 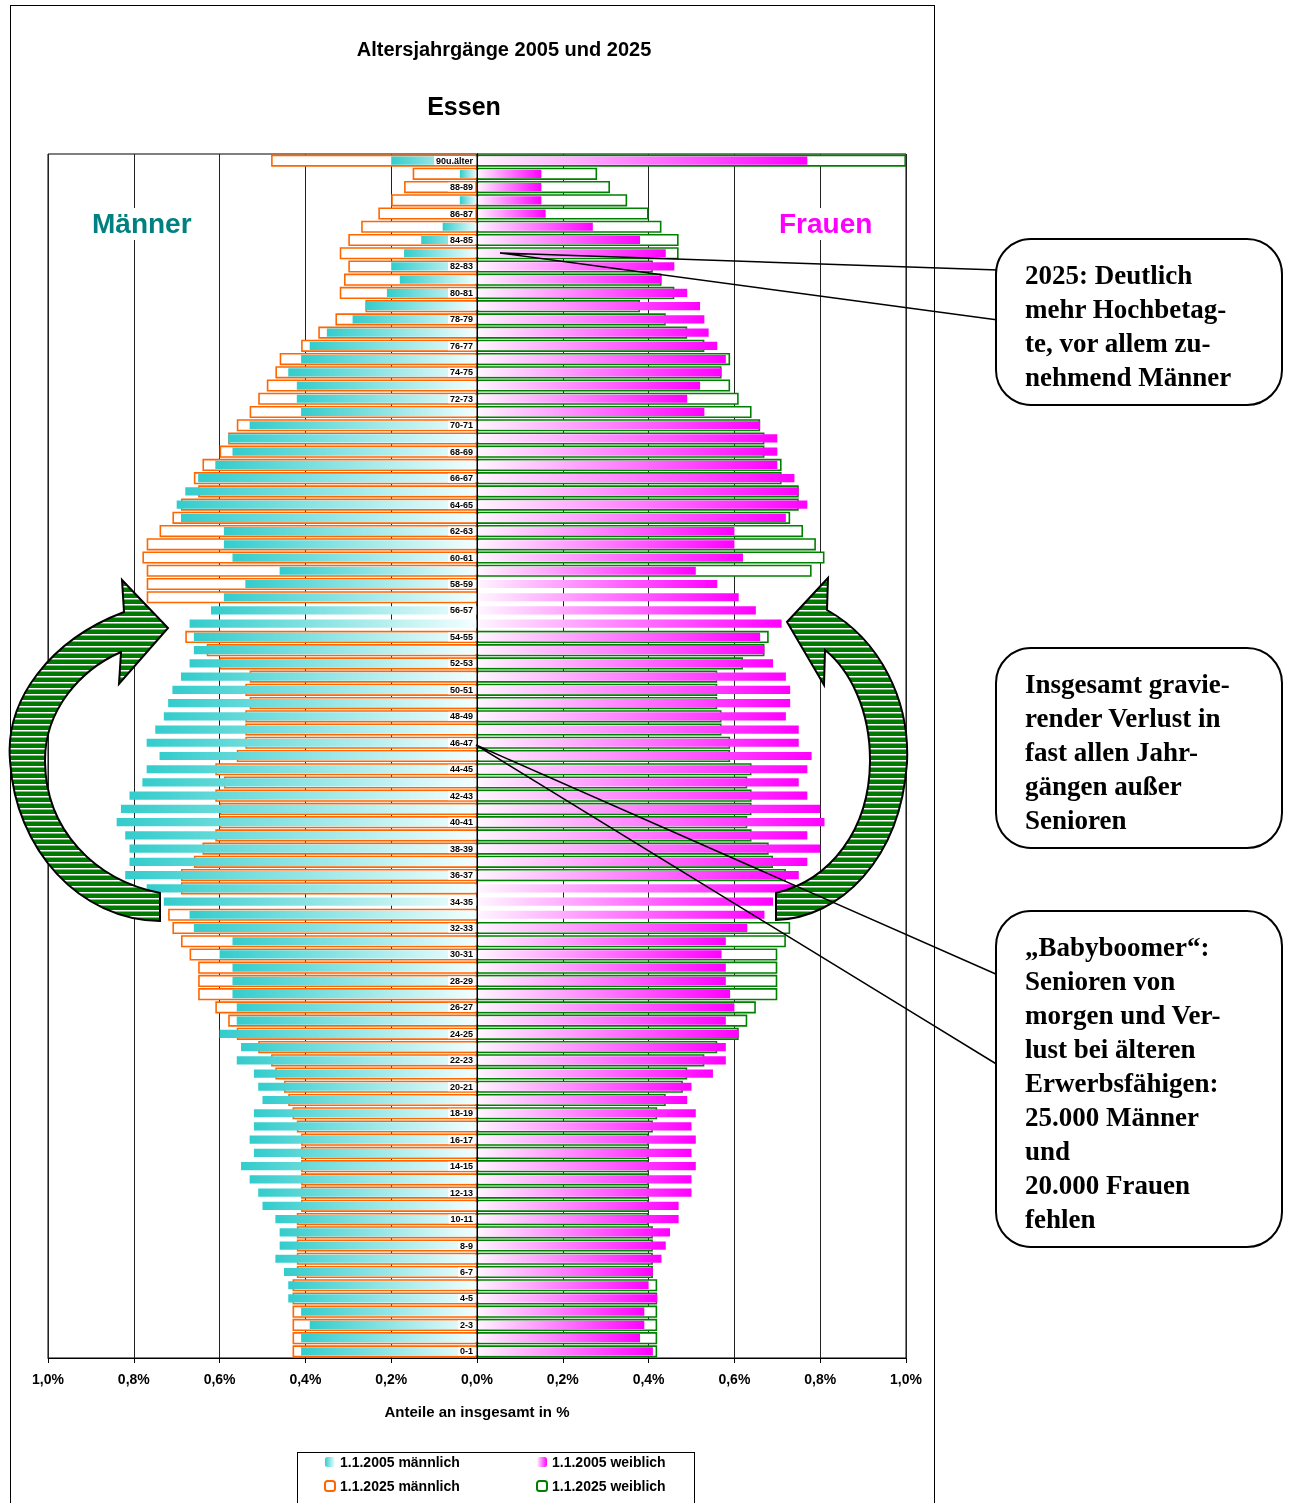 I want to click on y-tick-label: 68-69, so click(x=461, y=451).